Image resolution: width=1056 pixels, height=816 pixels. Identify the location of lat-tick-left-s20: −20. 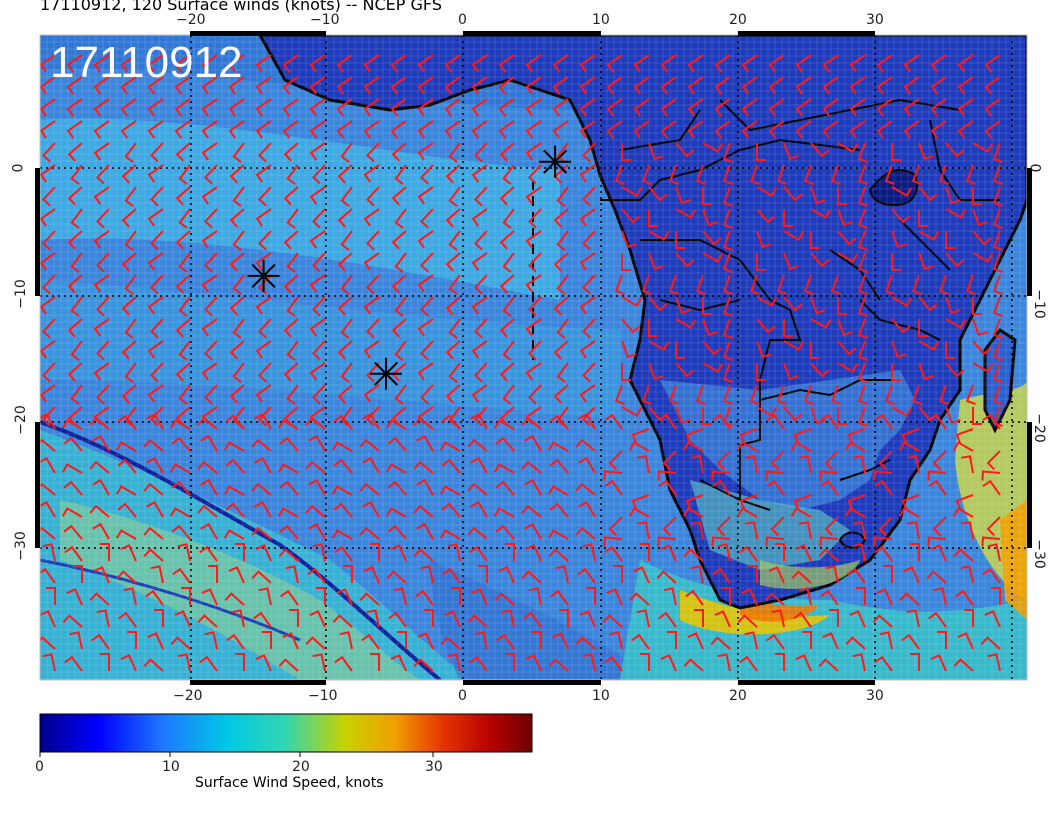
(20, 420).